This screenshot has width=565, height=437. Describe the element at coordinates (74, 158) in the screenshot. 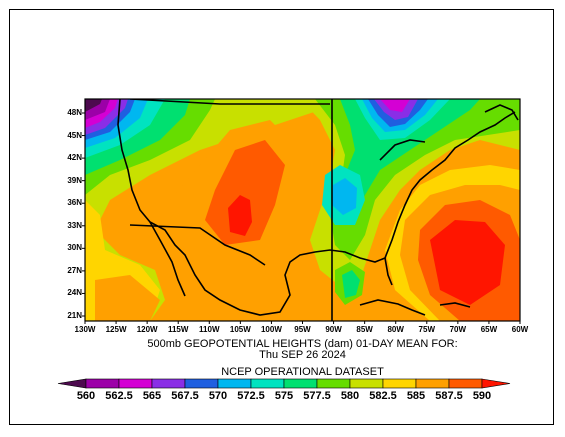

I see `lat-label: 42N` at that location.